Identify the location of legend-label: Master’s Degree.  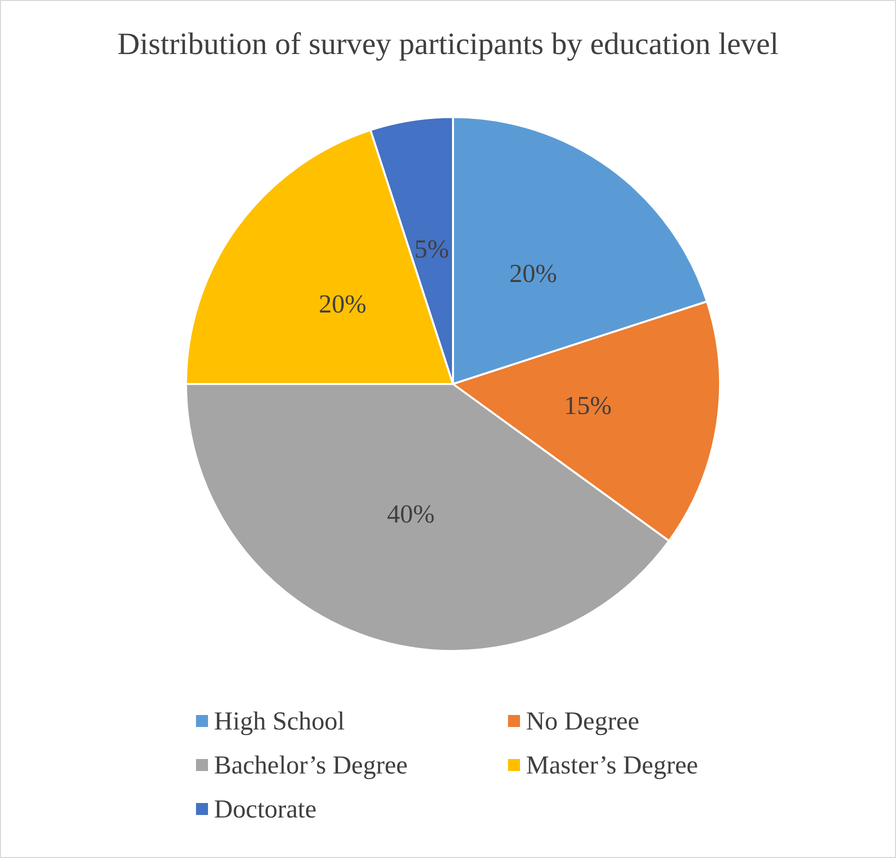
(612, 765).